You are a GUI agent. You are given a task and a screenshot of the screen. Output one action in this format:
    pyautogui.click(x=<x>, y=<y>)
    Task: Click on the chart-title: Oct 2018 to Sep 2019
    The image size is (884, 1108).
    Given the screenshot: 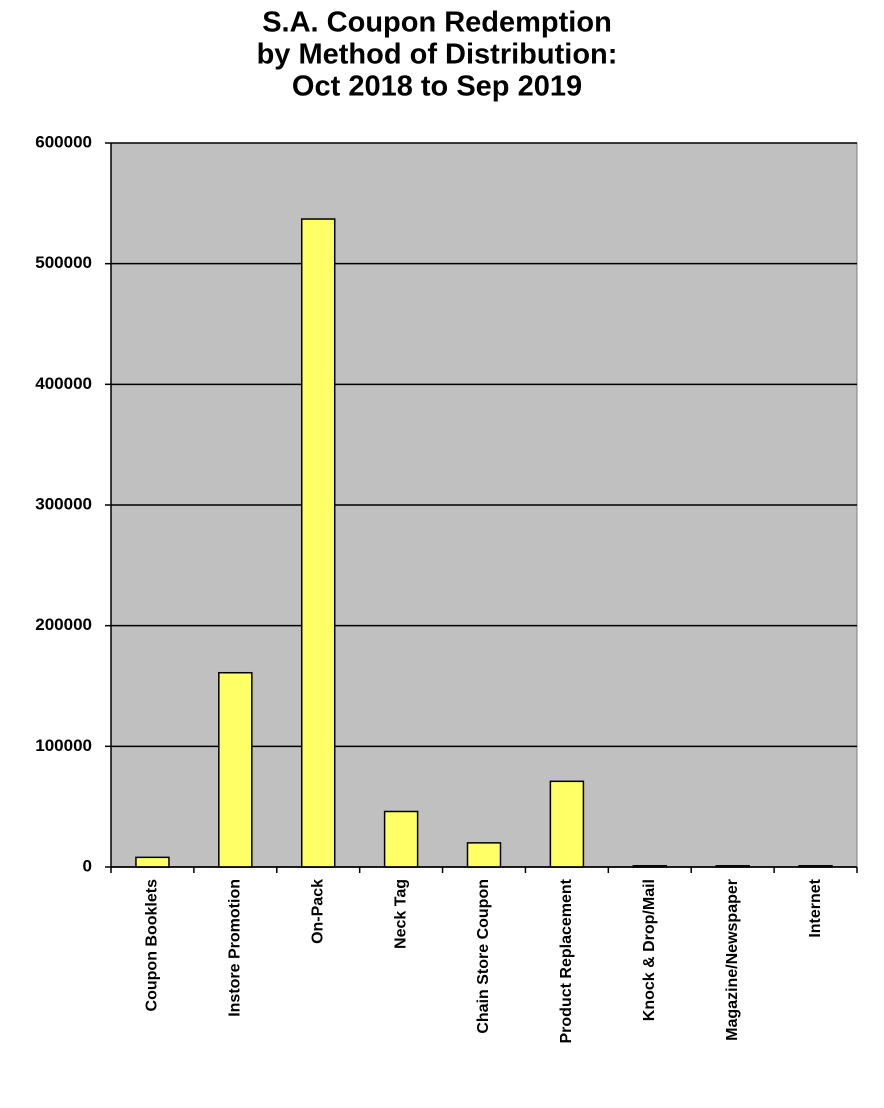 What is the action you would take?
    pyautogui.click(x=437, y=87)
    